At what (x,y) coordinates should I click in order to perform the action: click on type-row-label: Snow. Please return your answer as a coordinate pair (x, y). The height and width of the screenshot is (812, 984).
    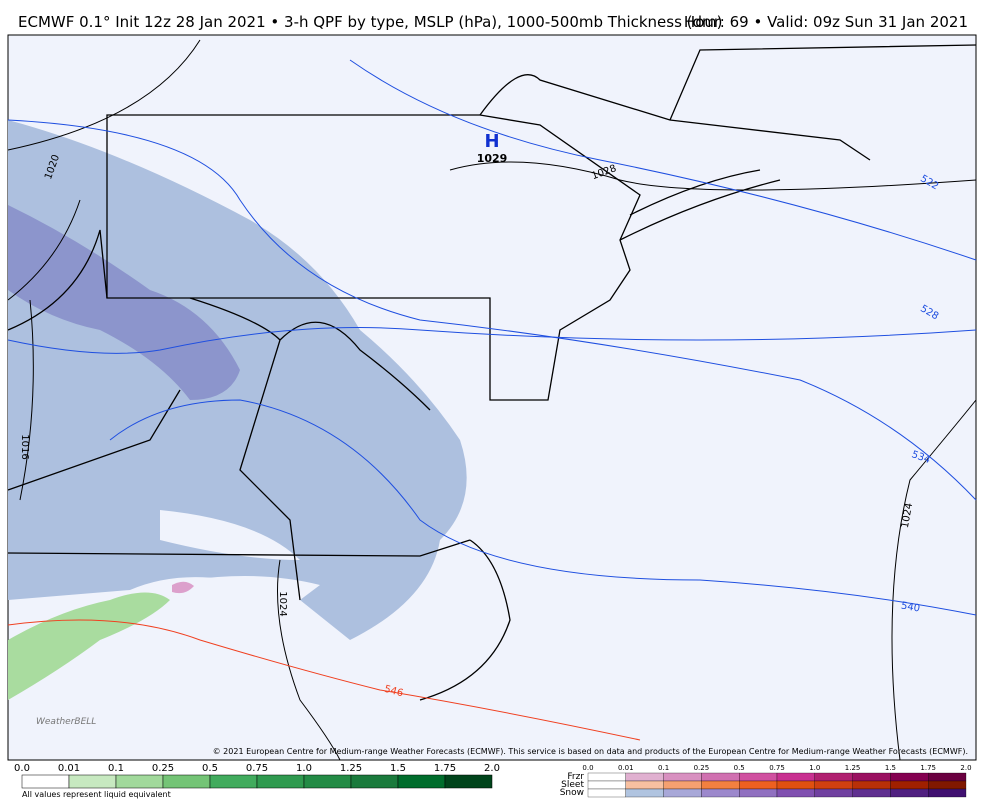
    Looking at the image, I should click on (572, 793).